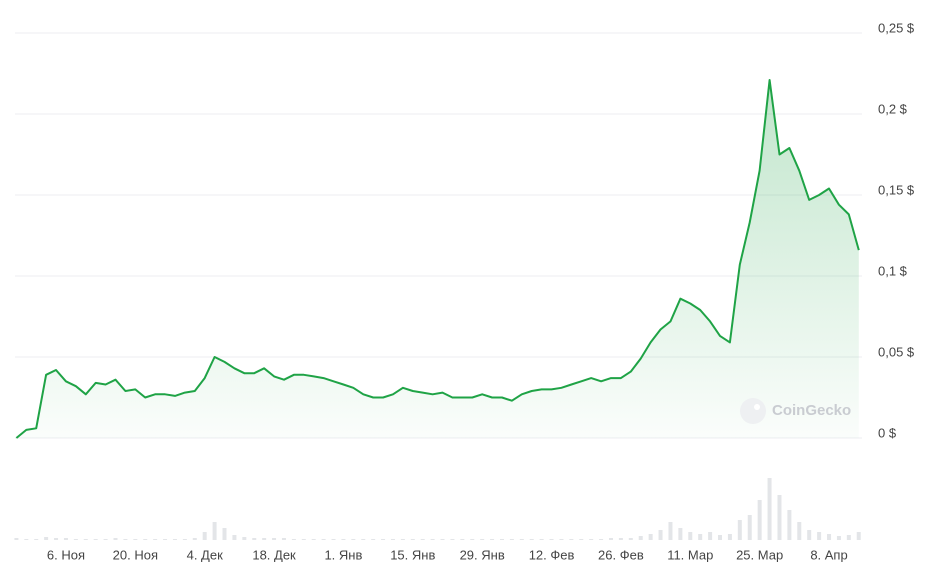  I want to click on x-tick-label: 1. Янв, so click(343, 554).